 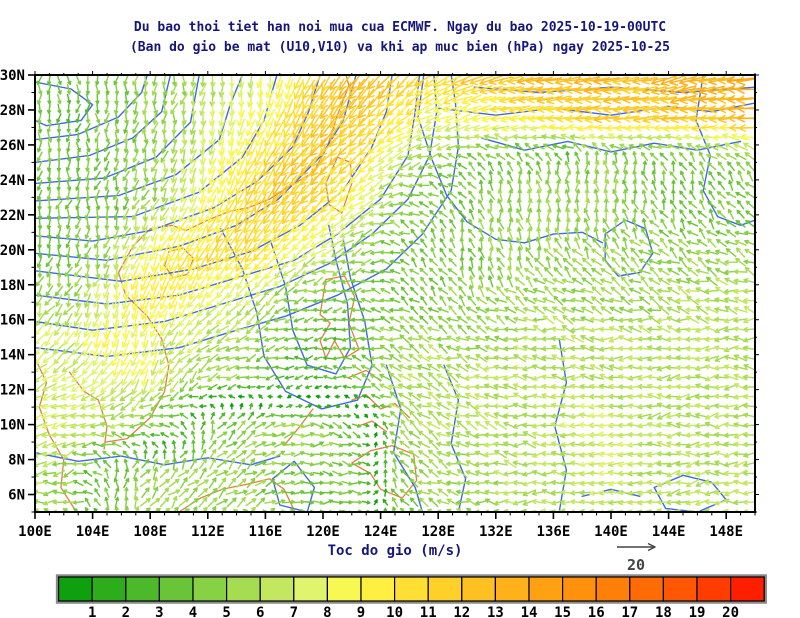 I want to click on colorbar-tick-label: 3, so click(x=159, y=611).